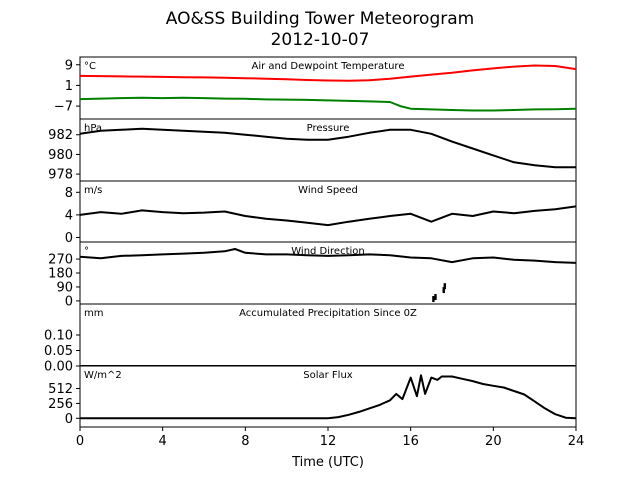 The height and width of the screenshot is (480, 640). What do you see at coordinates (60, 155) in the screenshot?
I see `y-tick-label: 980` at bounding box center [60, 155].